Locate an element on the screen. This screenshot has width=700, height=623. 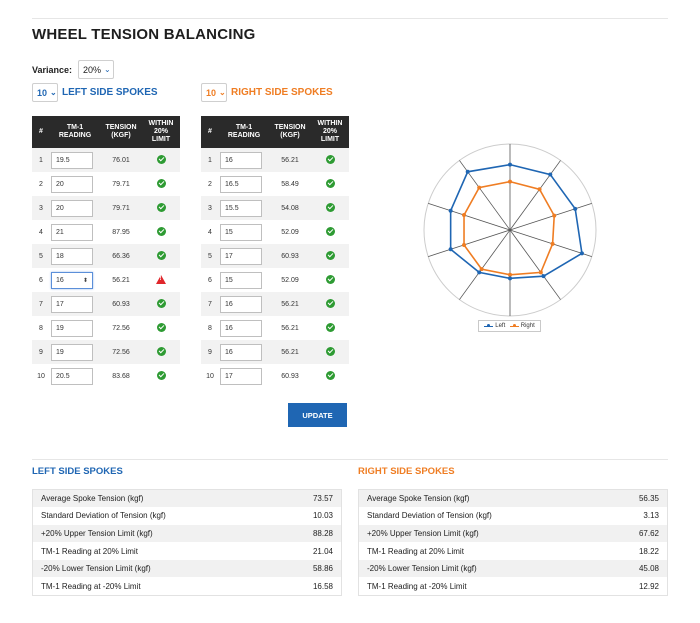
right-count-value: 10 is located at coordinates (211, 92).